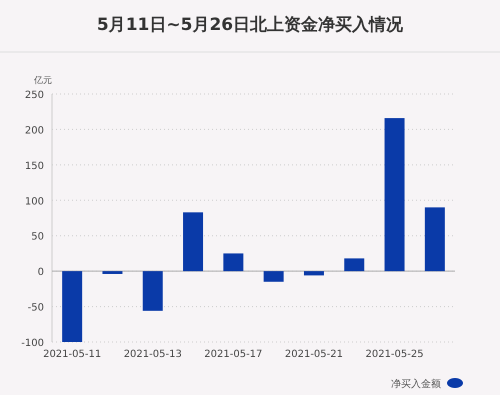 The image size is (500, 395). Describe the element at coordinates (37, 237) in the screenshot. I see `y-tick-label: 50` at that location.